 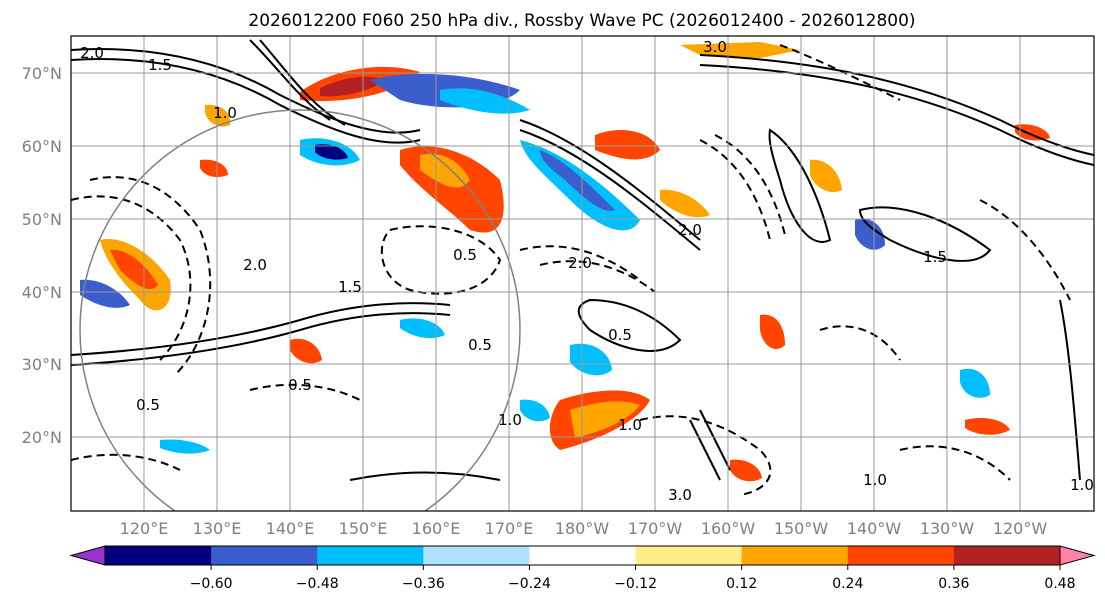 I want to click on latitude-label: 50°N, so click(x=42, y=219).